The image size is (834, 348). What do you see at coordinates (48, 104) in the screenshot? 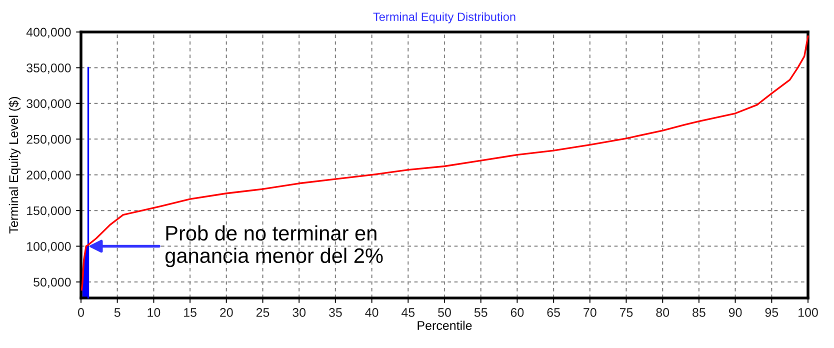
I see `y-tick-label: 300,000` at bounding box center [48, 104].